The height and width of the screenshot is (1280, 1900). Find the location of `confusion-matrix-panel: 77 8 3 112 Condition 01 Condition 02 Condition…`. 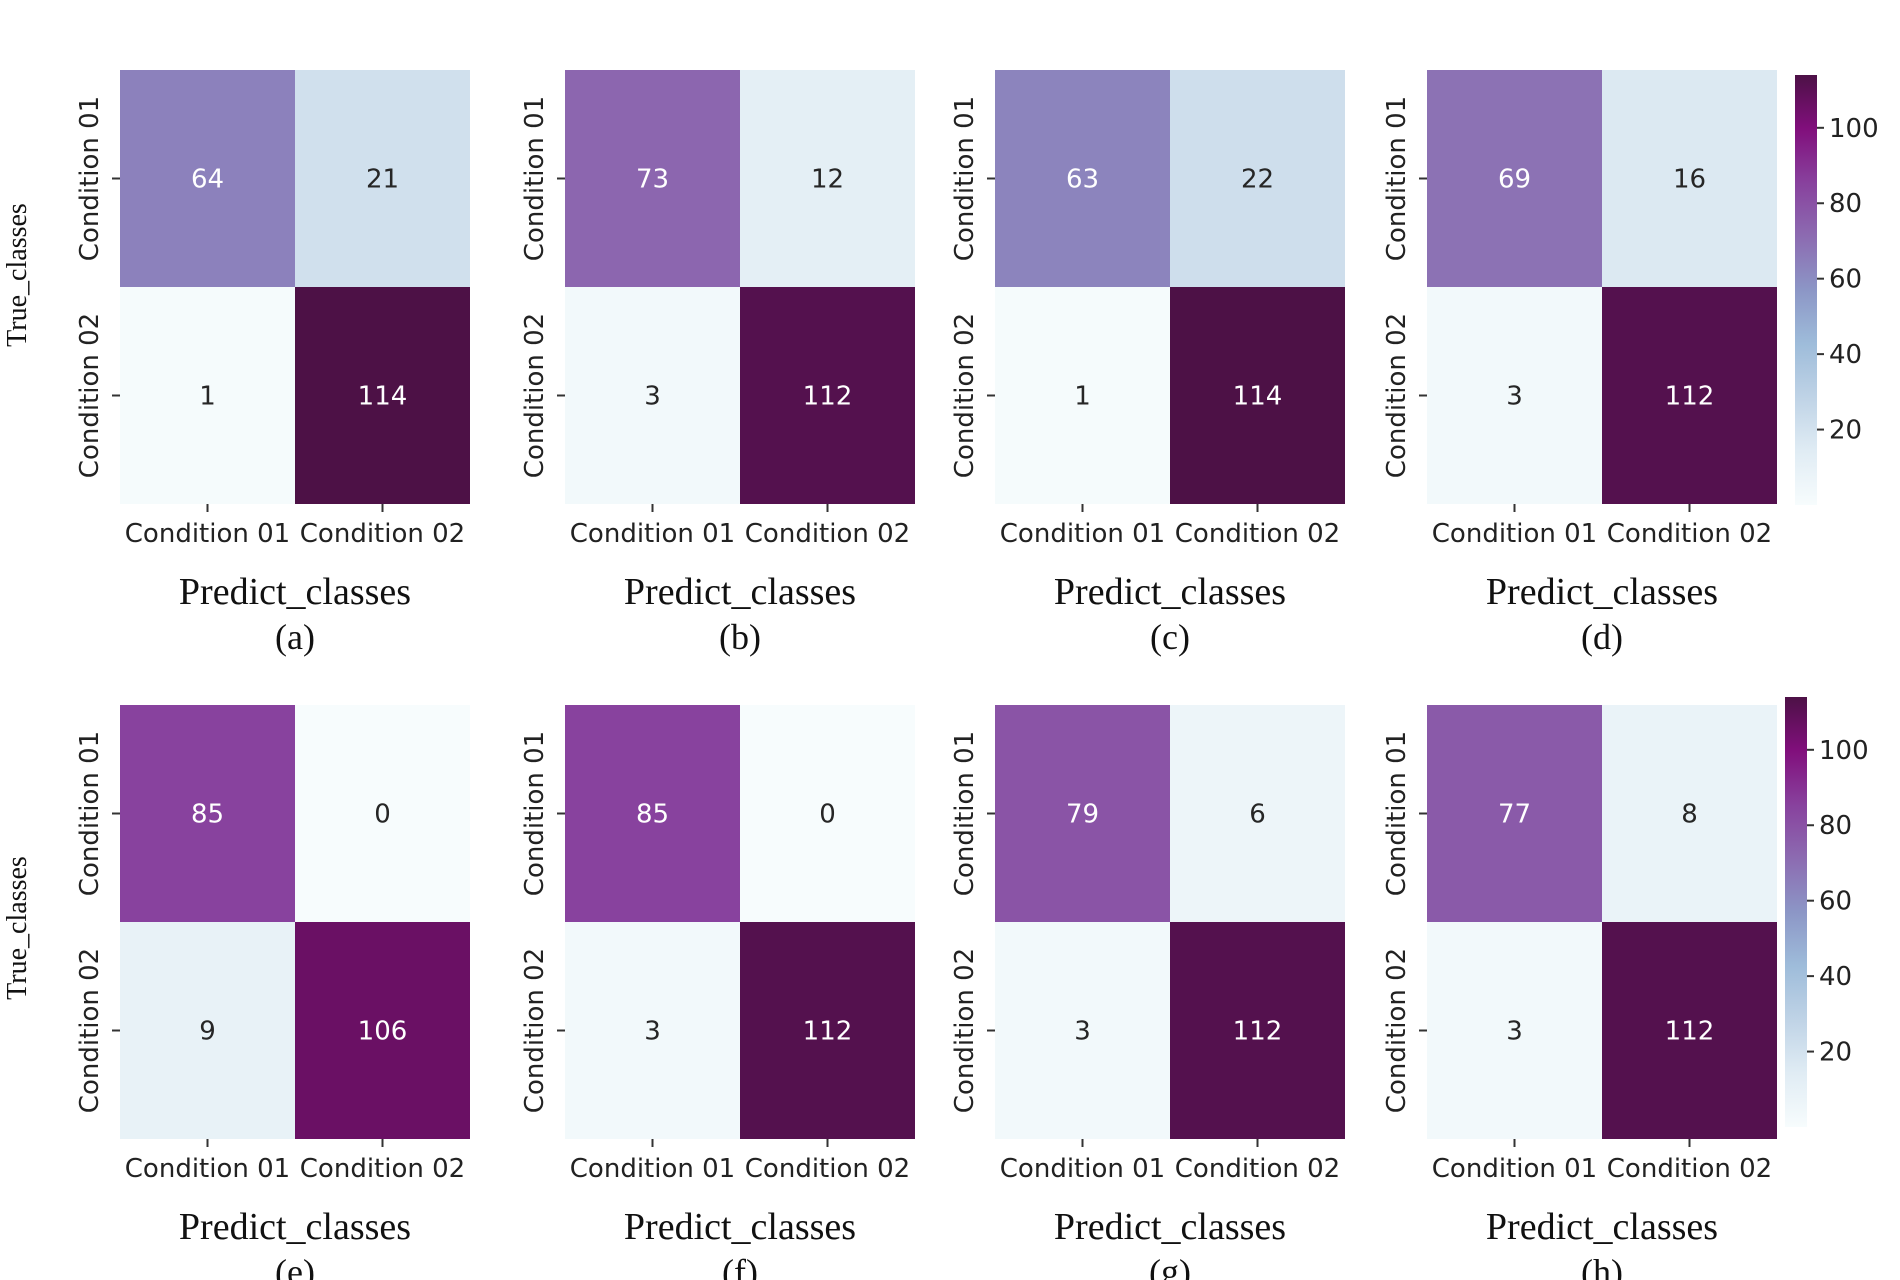

confusion-matrix-panel: 77 8 3 112 Condition 01 Condition 02 Condition… is located at coordinates (1579, 992).